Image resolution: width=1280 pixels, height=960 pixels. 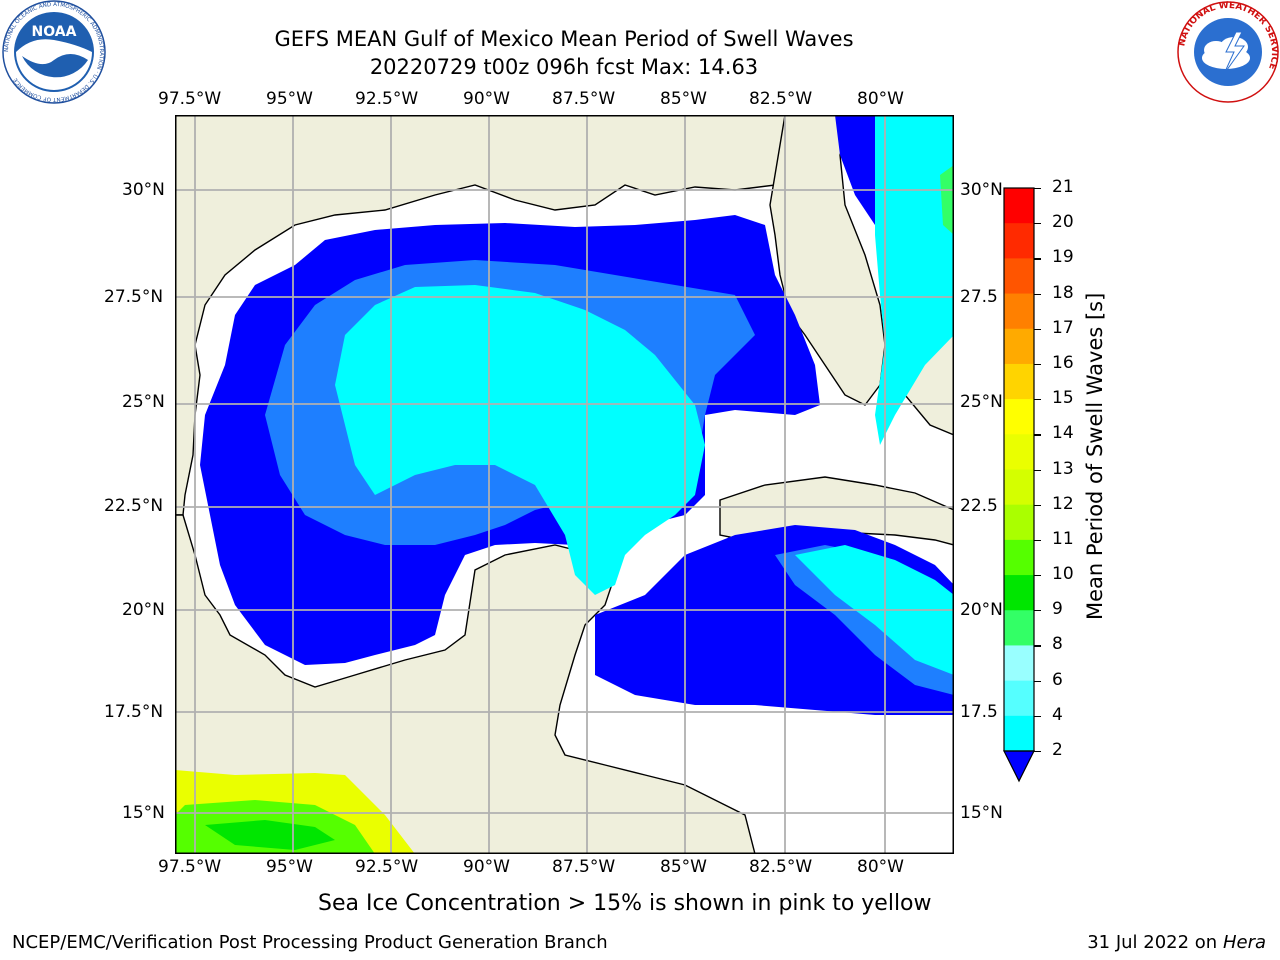 What do you see at coordinates (1063, 222) in the screenshot?
I see `colorbar-tick-label: 20` at bounding box center [1063, 222].